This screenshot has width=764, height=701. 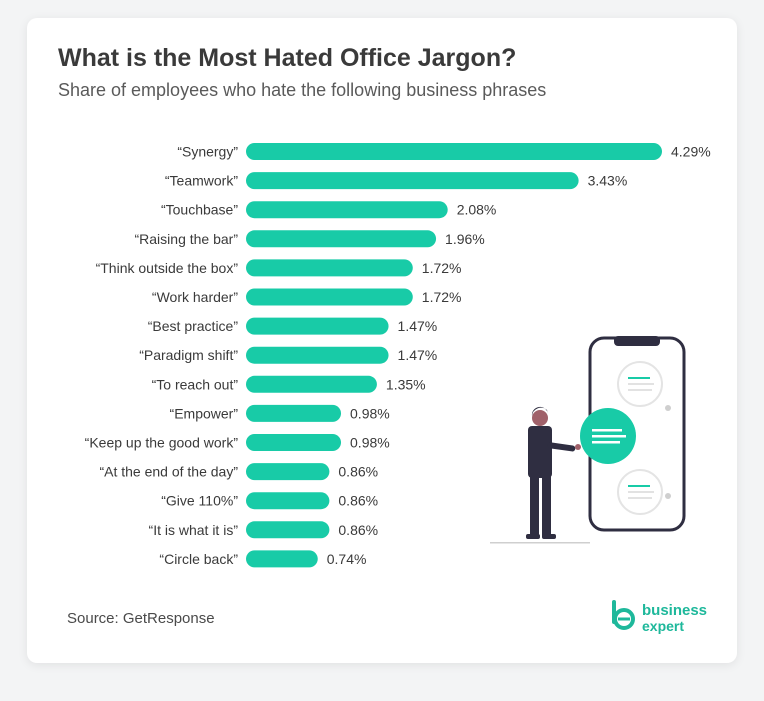 I want to click on chart-title: What is the Most Hated Office Jargon?, so click(x=287, y=58).